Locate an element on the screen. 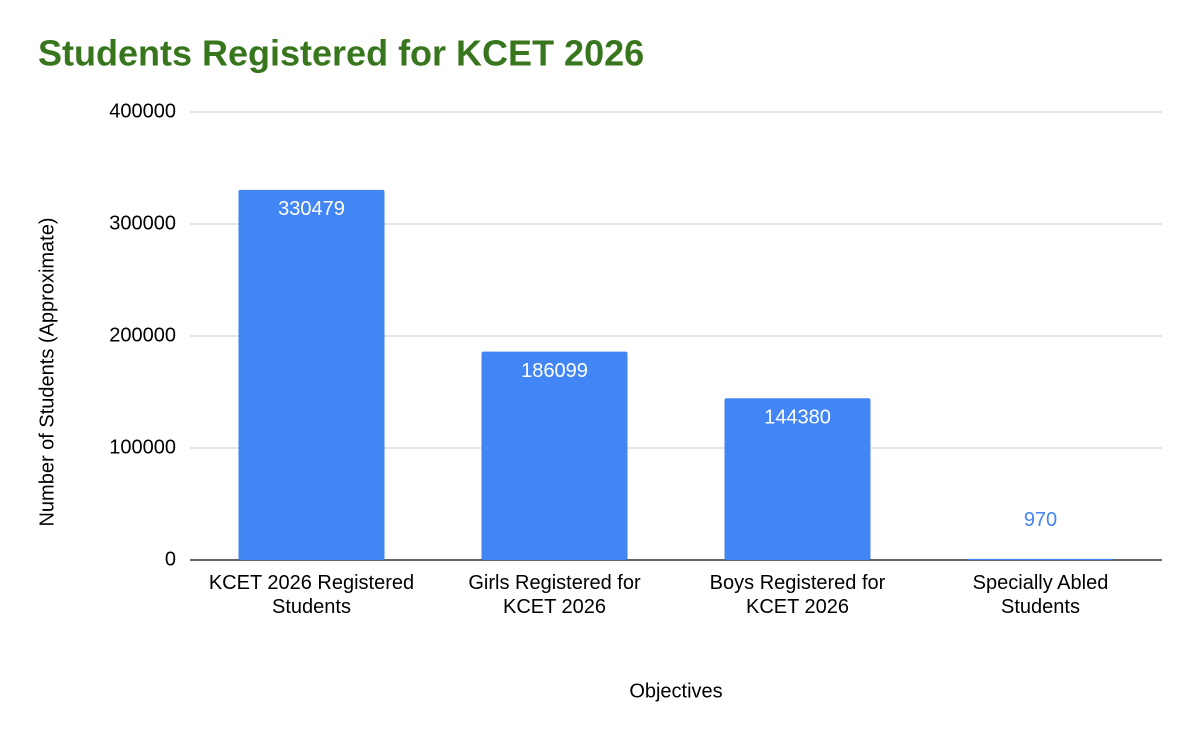 The width and height of the screenshot is (1200, 742). x-tick-label: Specially Abled Students is located at coordinates (1040, 595).